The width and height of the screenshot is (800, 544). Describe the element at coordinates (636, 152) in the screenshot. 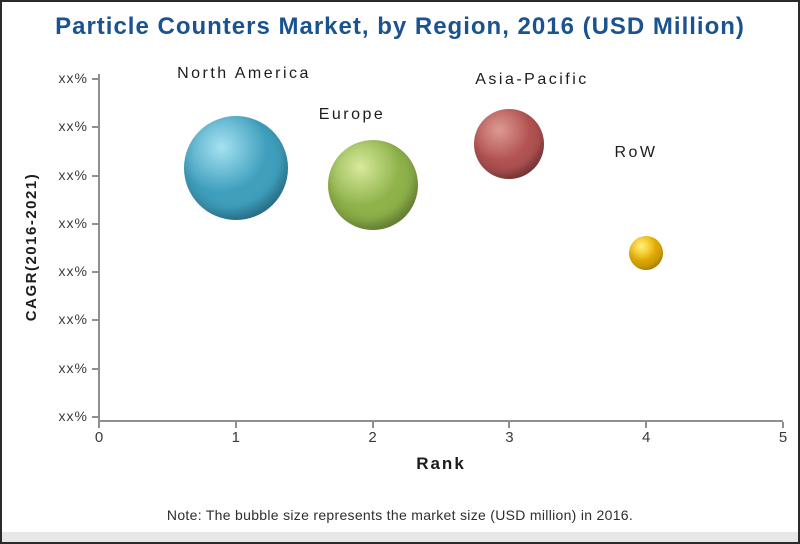

I see `bubble-label-row: RoW` at that location.